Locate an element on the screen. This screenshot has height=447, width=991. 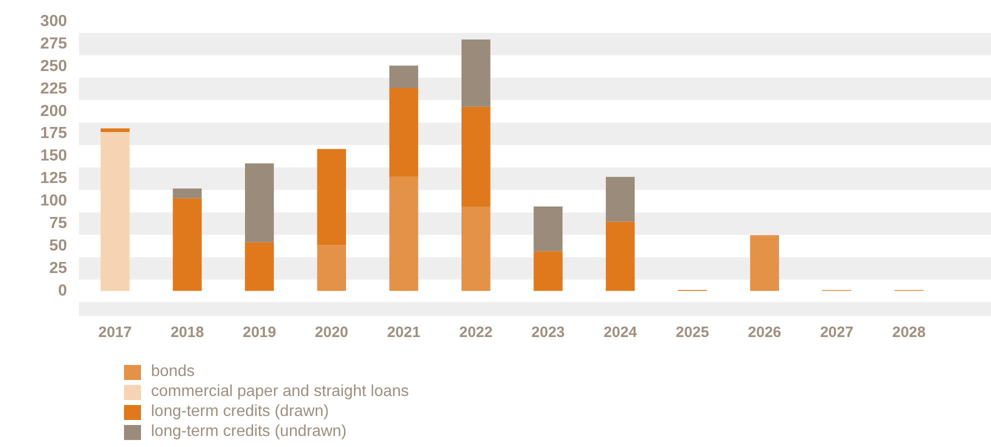
x-tick-label: 2020 is located at coordinates (331, 333).